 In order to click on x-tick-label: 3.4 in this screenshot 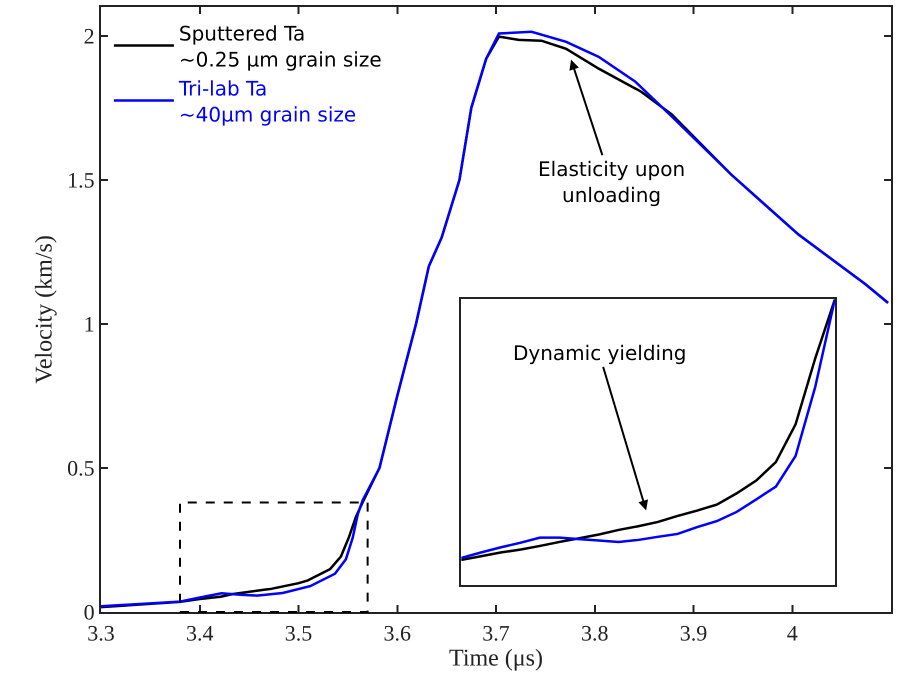, I will do `click(200, 633)`.